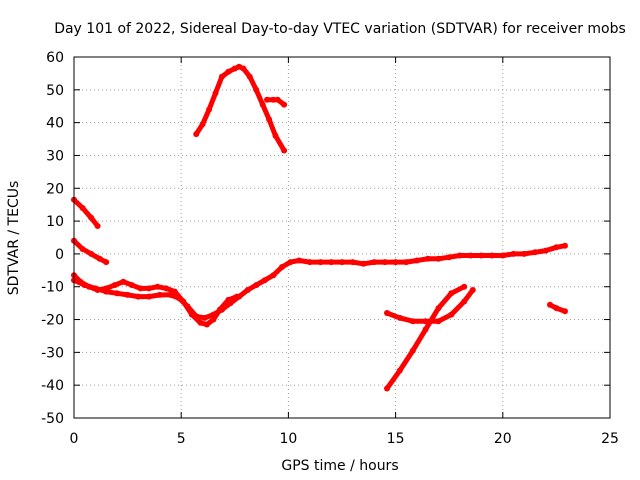  I want to click on x-tick-label: 25, so click(610, 439).